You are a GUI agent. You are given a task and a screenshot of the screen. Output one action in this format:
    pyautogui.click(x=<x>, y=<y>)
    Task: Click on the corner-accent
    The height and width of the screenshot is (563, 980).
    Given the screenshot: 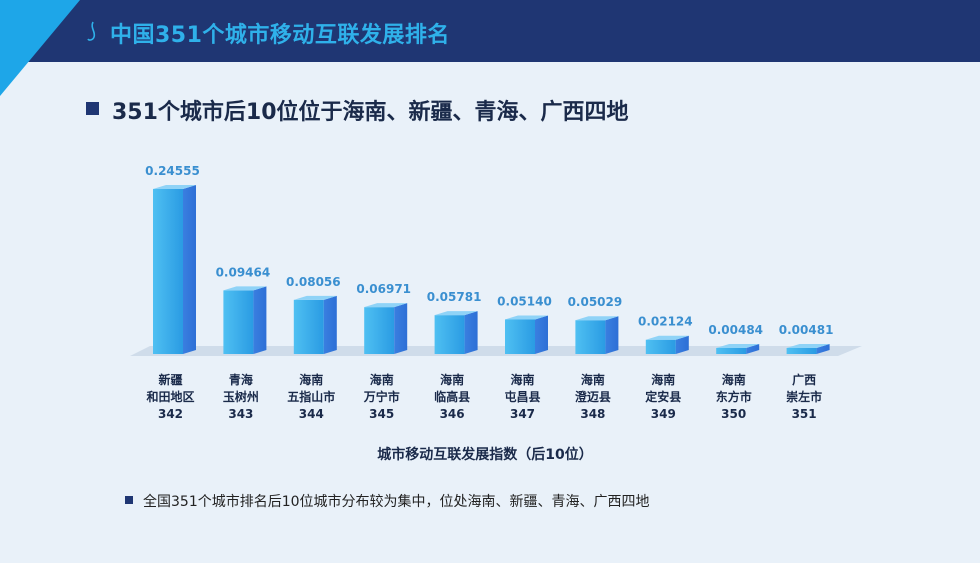 What is the action you would take?
    pyautogui.click(x=40, y=48)
    